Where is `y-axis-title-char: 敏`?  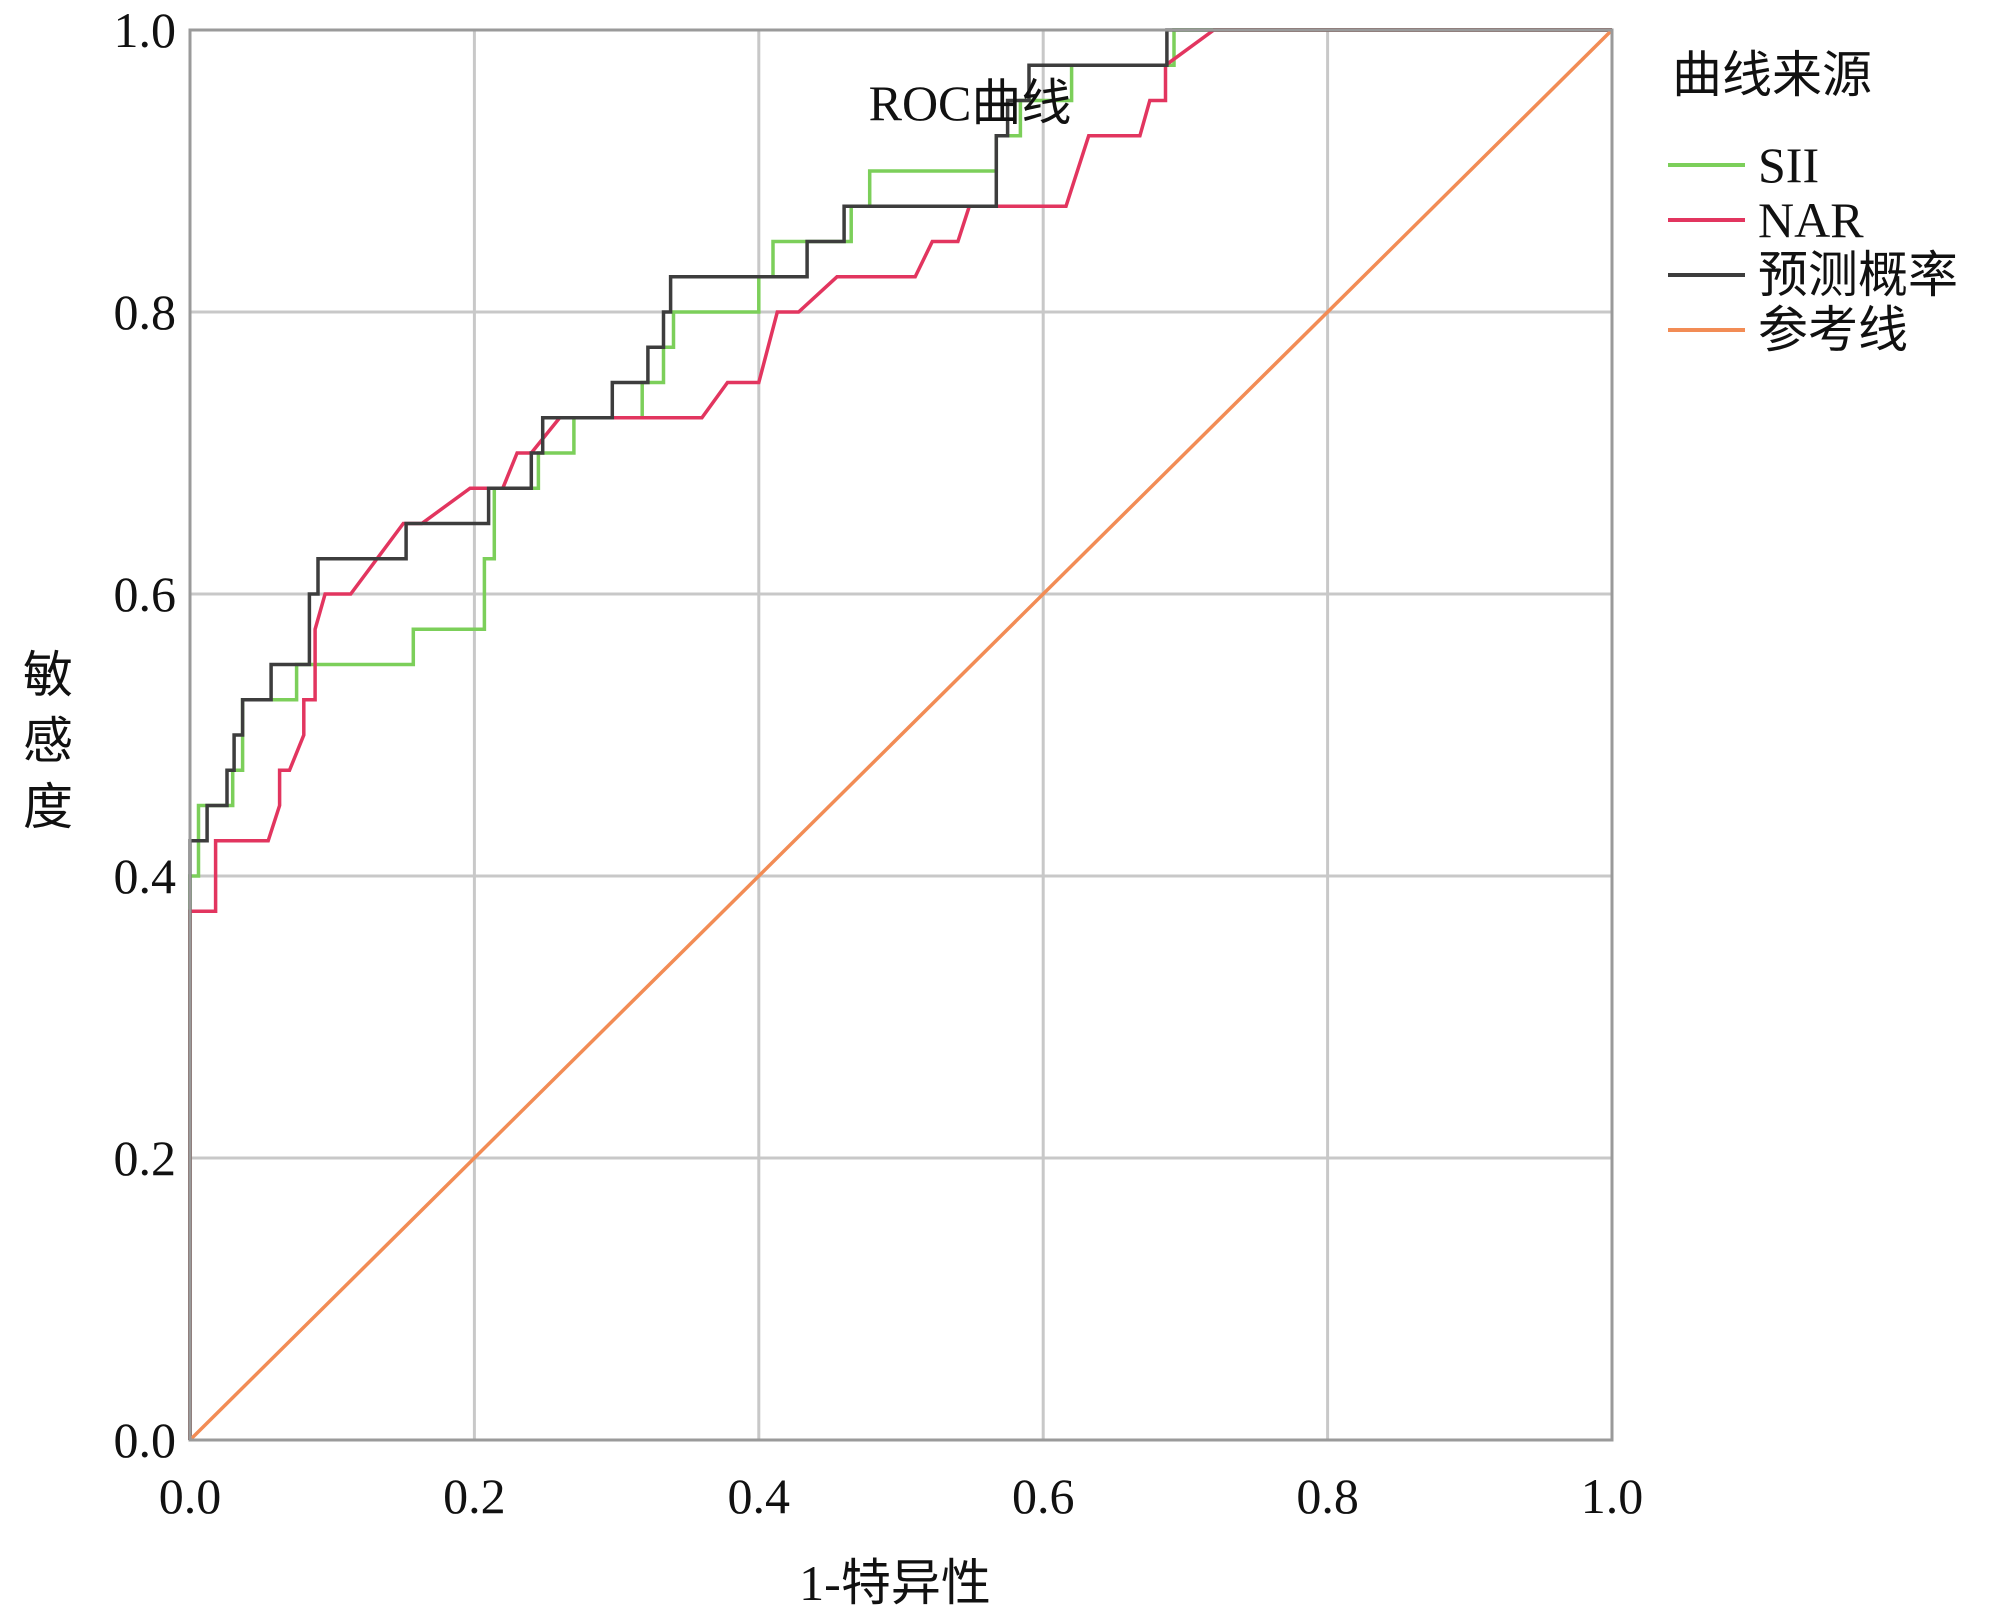
y-axis-title-char: 敏 is located at coordinates (48, 675).